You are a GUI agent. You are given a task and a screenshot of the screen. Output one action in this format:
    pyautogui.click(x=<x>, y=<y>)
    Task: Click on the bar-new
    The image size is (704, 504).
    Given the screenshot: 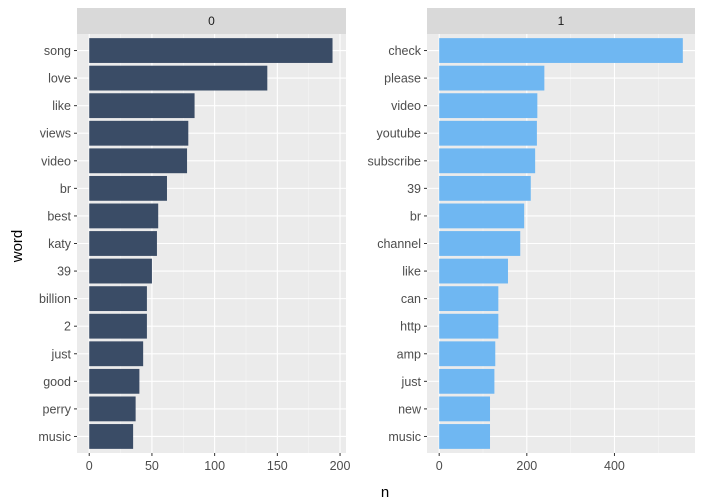 What is the action you would take?
    pyautogui.click(x=465, y=409)
    